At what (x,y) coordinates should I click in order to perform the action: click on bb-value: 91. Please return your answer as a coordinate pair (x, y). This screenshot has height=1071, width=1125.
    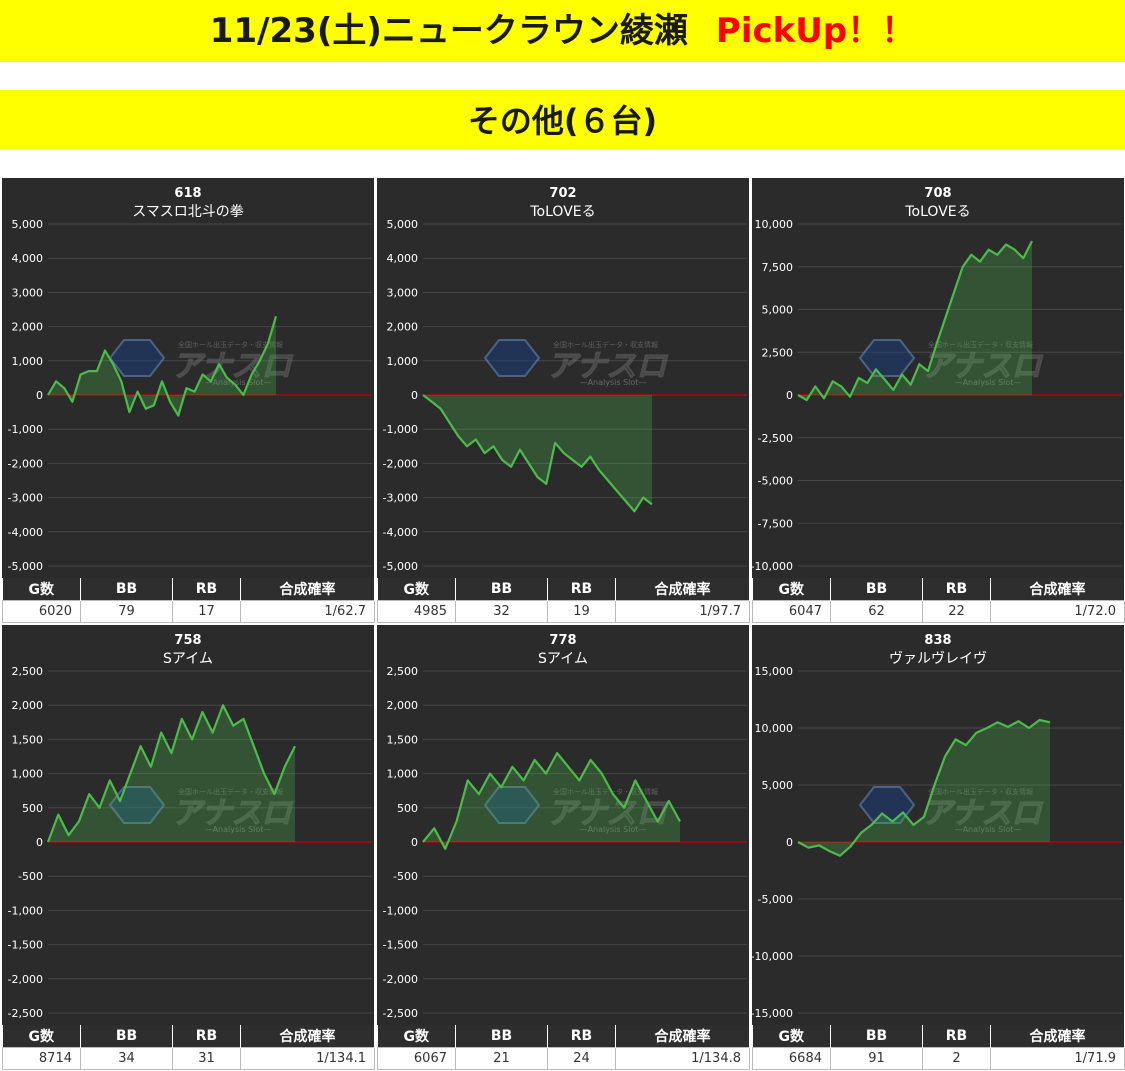
    Looking at the image, I should click on (876, 1058).